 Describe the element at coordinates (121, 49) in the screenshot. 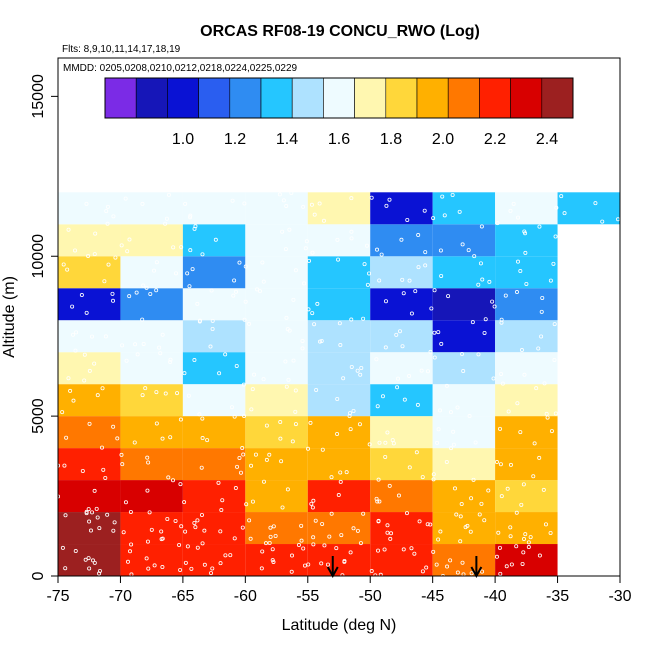

I see `flights-note: Flts: 8,9,10,11,14,17,18,19` at that location.